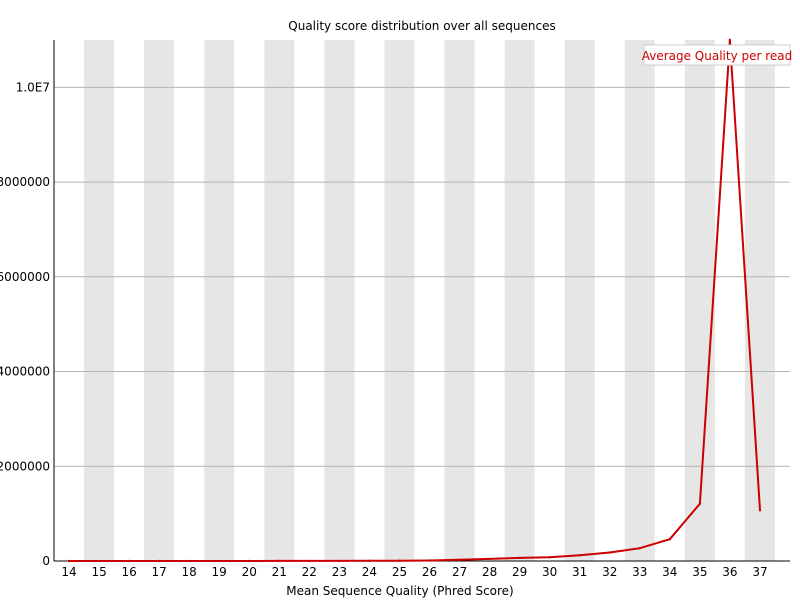  What do you see at coordinates (158, 572) in the screenshot?
I see `x-tick-label: 17` at bounding box center [158, 572].